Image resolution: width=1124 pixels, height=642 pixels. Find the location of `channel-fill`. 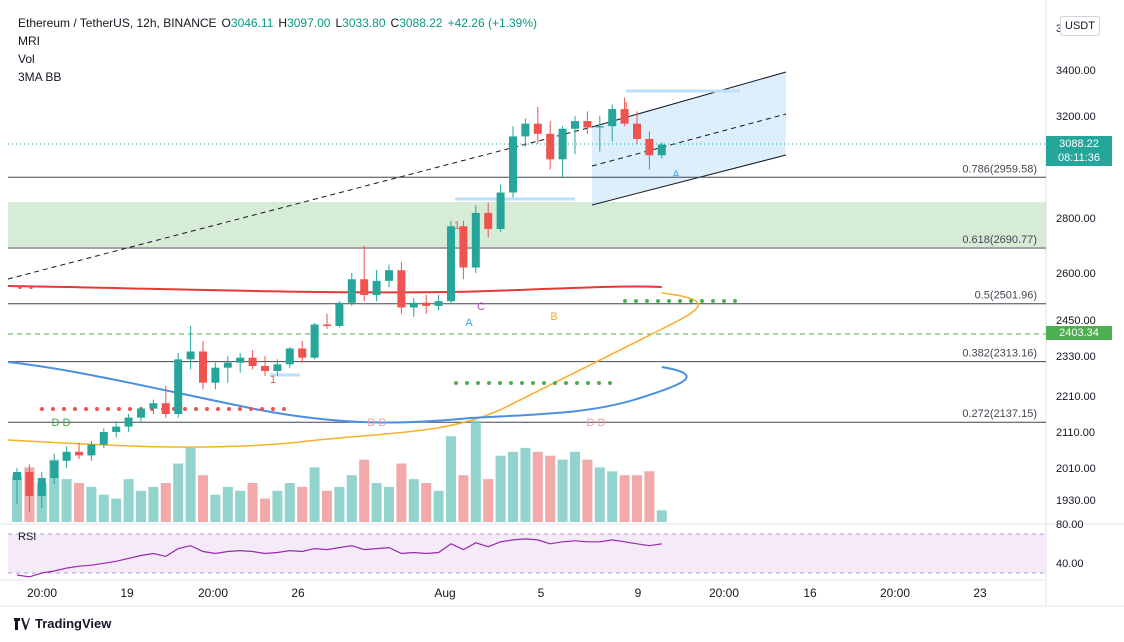

channel-fill is located at coordinates (689, 138).